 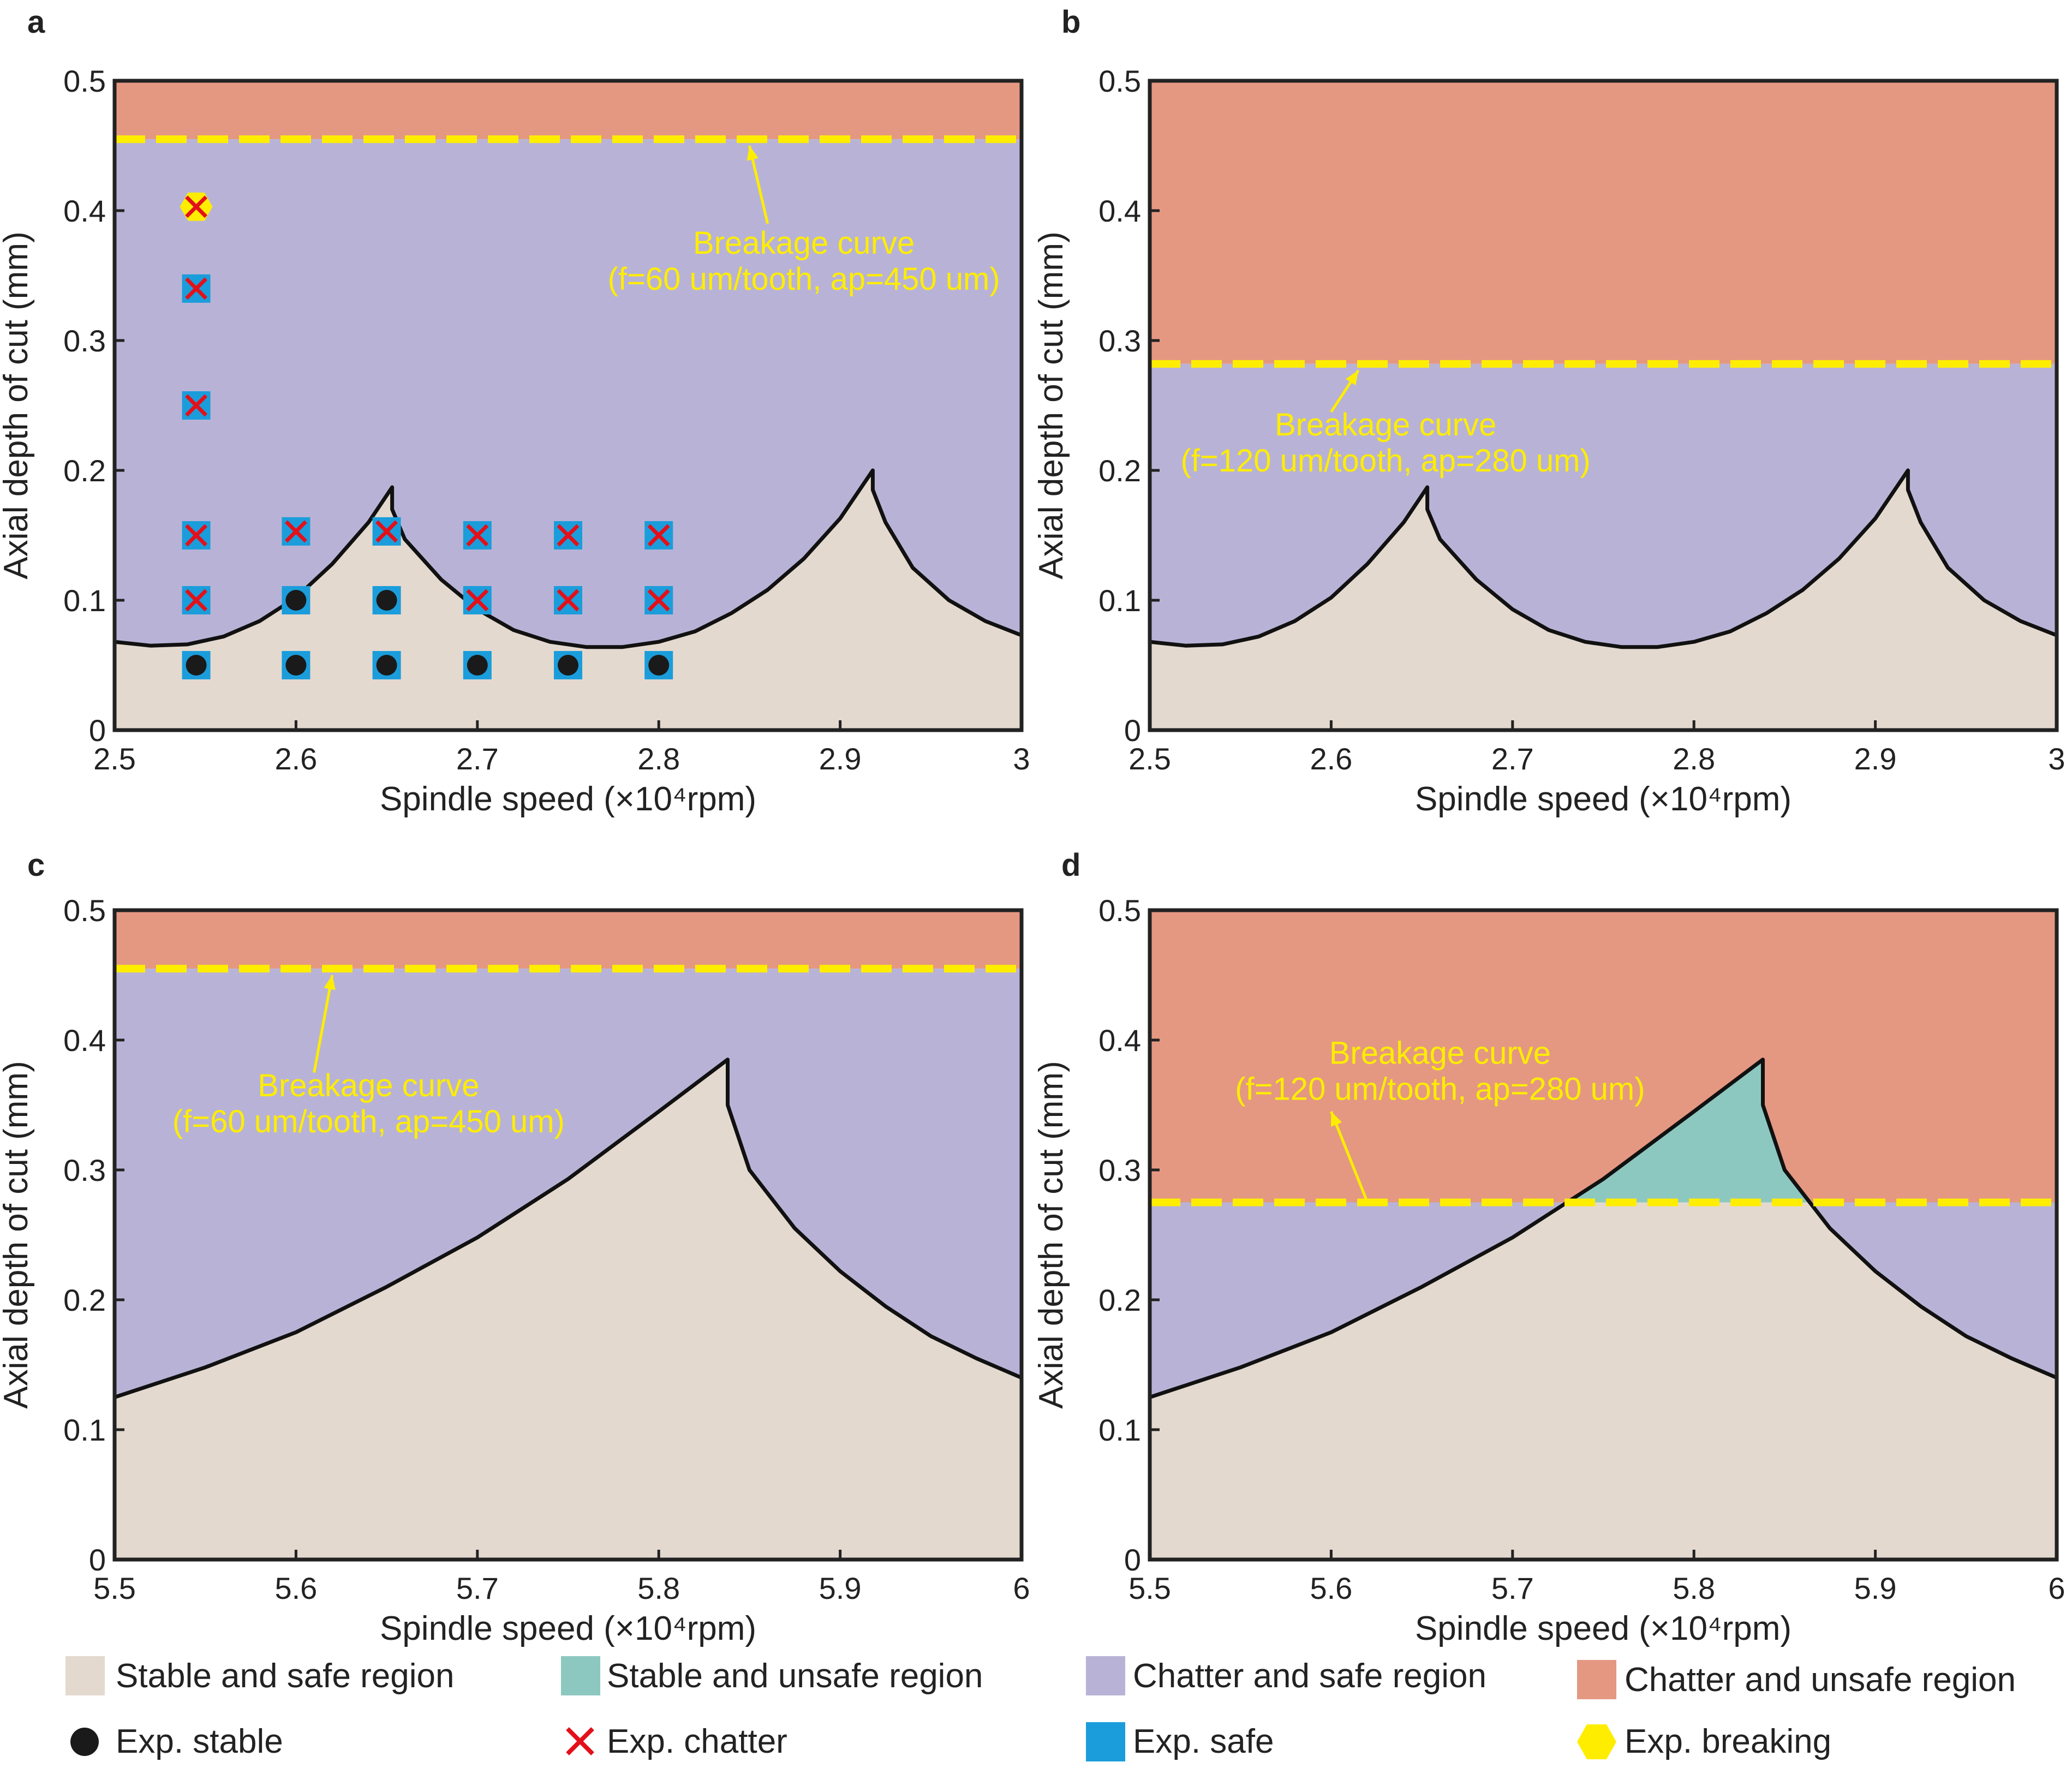 What do you see at coordinates (697, 1742) in the screenshot?
I see `legend-label-exp-chatter: Exp. chatter` at bounding box center [697, 1742].